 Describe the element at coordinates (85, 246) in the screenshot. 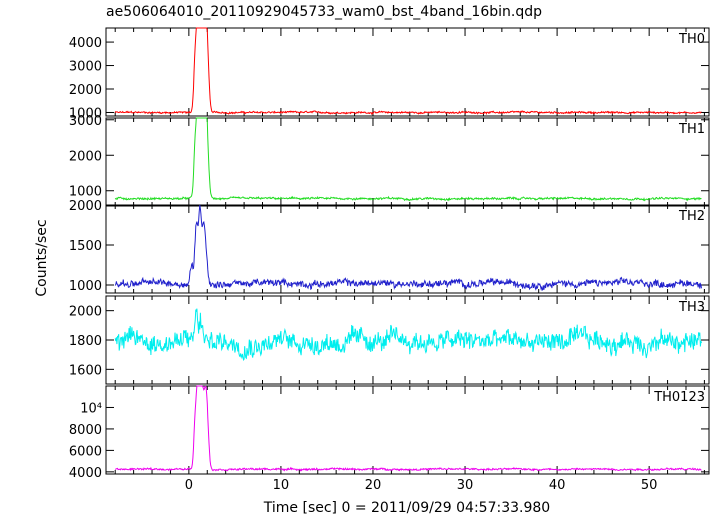

I see `y-tick-label: 1500` at that location.